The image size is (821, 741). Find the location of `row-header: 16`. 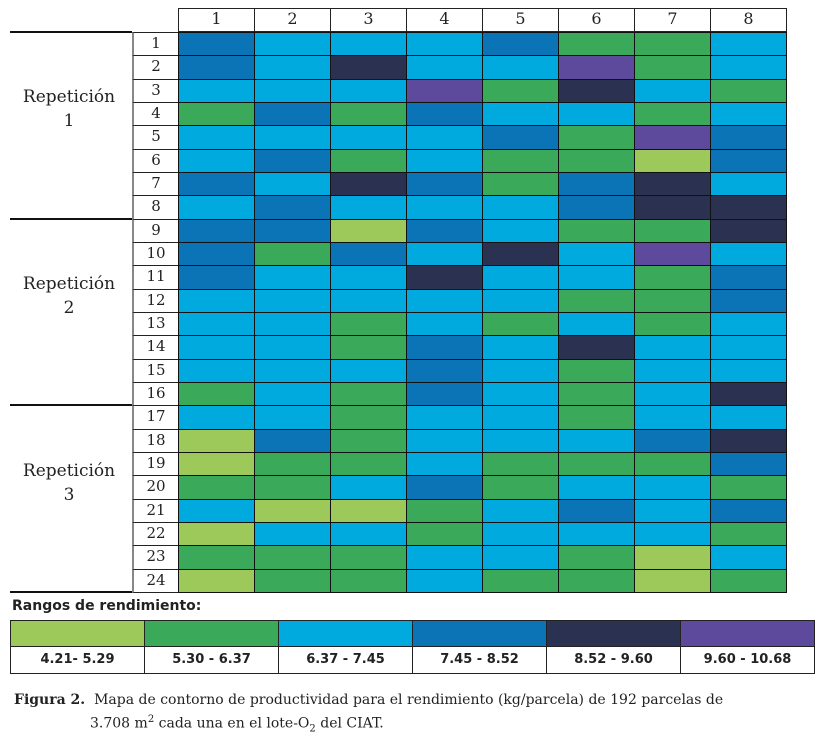

row-header: 16 is located at coordinates (155, 394).